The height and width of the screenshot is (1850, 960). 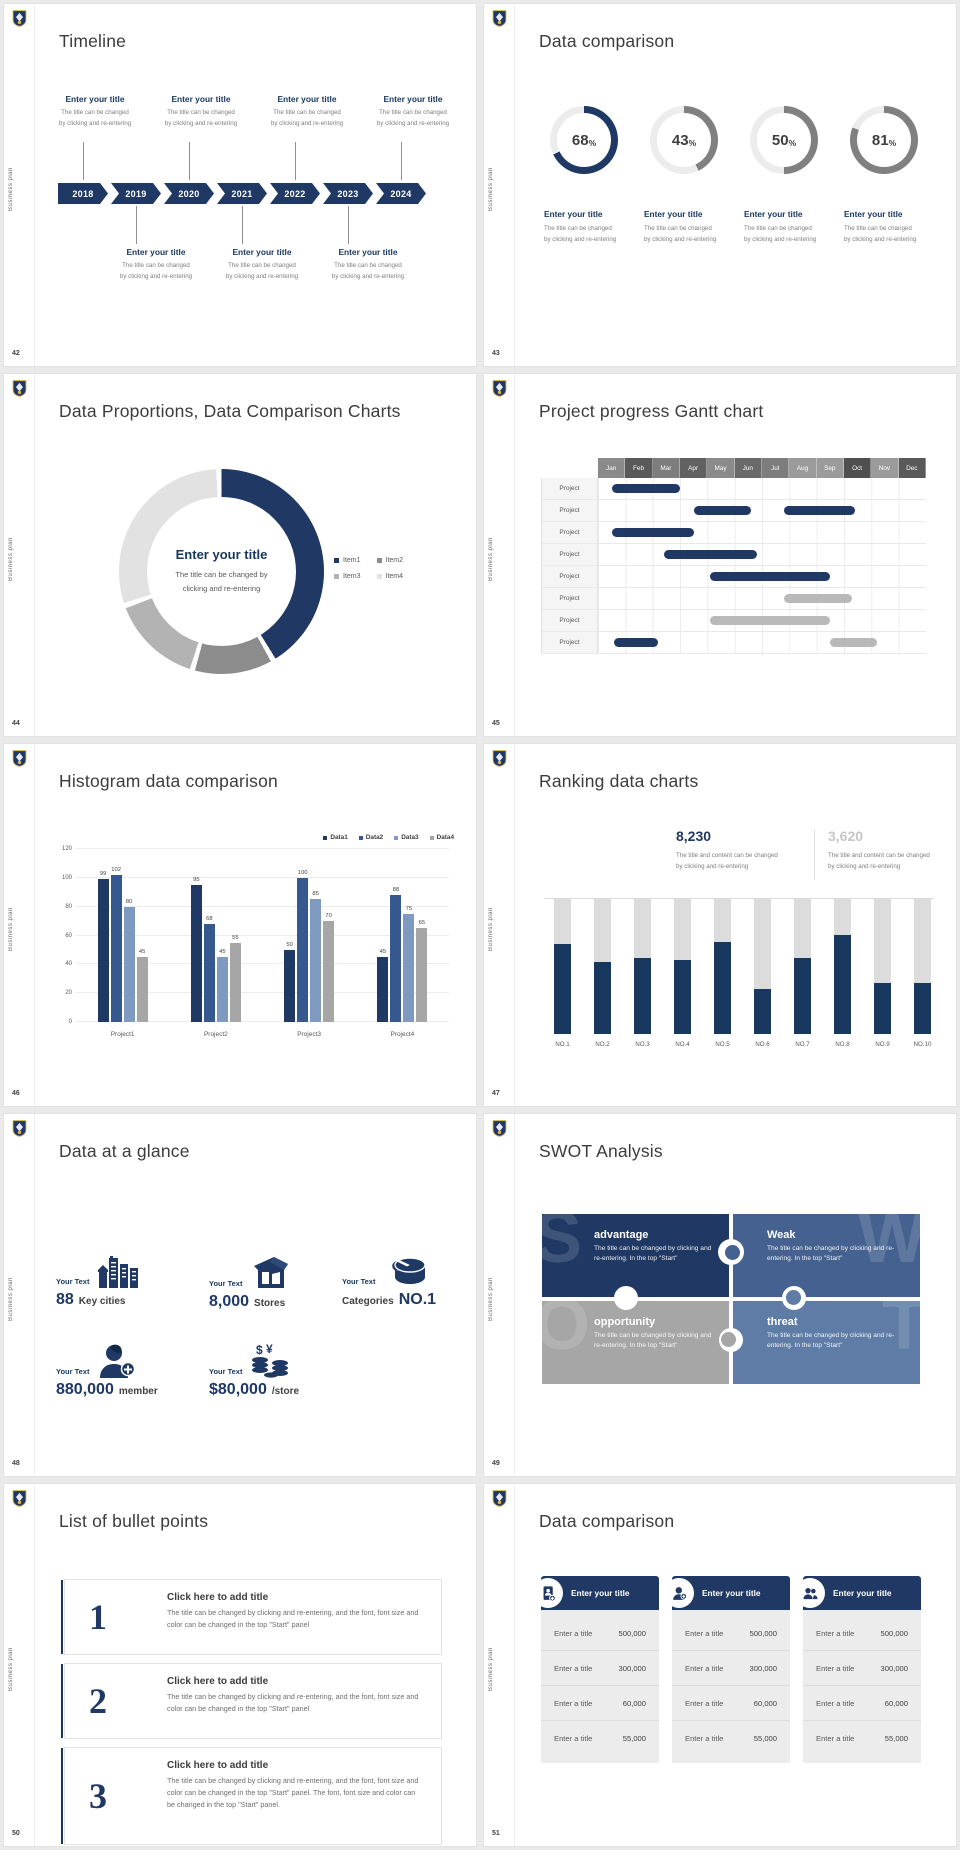 I want to click on person-plus-icon, so click(x=679, y=1593).